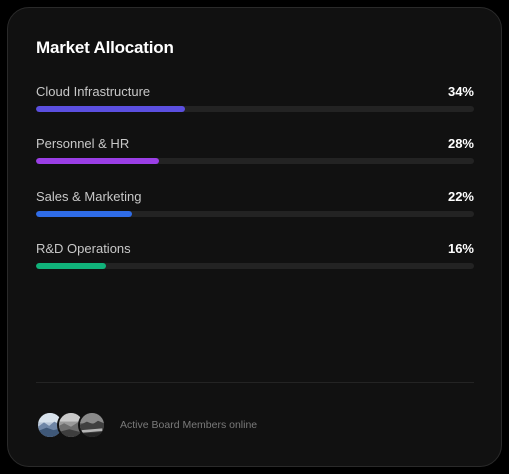  Describe the element at coordinates (460, 248) in the screenshot. I see `allocation-percent: 16%` at that location.